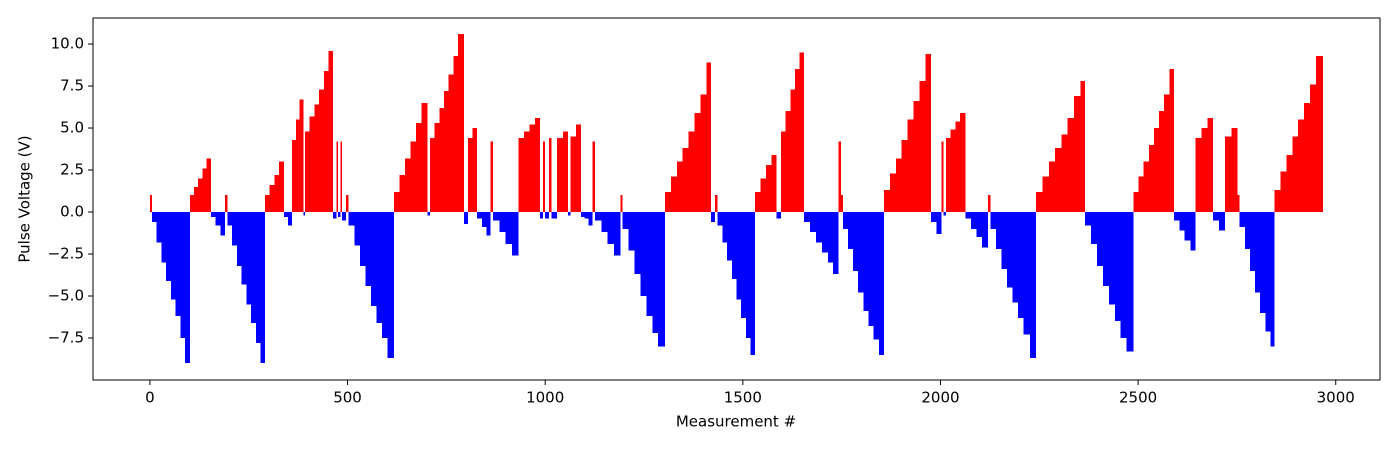 The height and width of the screenshot is (450, 1400). I want to click on x-tick-label: 1000, so click(545, 398).